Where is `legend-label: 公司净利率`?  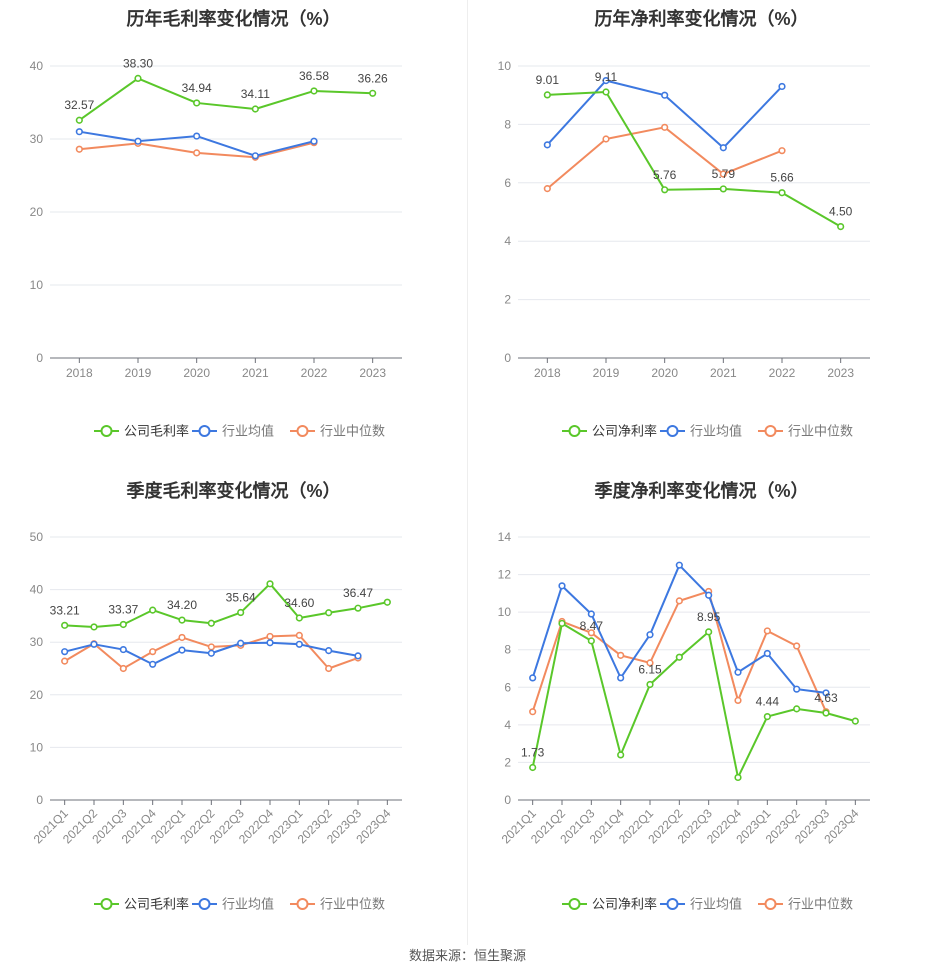
legend-label: 公司净利率 is located at coordinates (624, 431).